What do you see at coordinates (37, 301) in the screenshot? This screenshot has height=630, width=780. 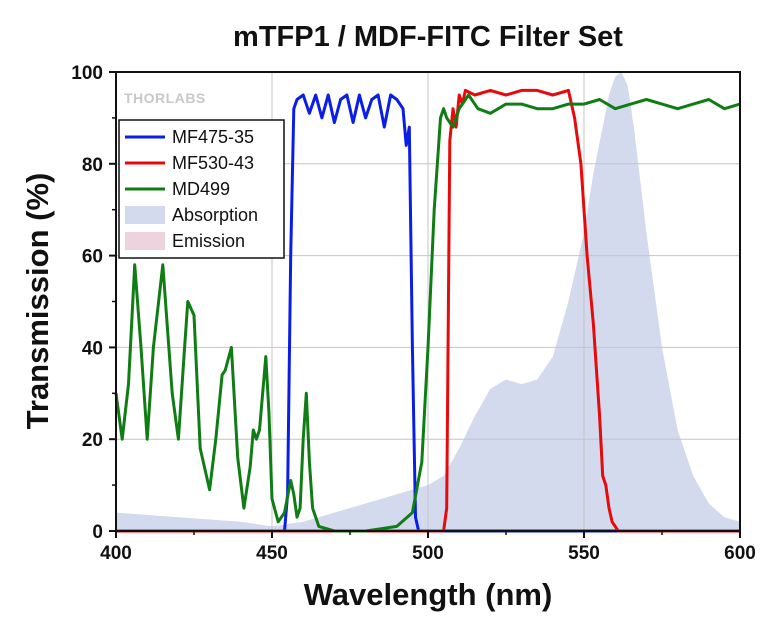 I see `y-axis-title: Transmission (%)` at bounding box center [37, 301].